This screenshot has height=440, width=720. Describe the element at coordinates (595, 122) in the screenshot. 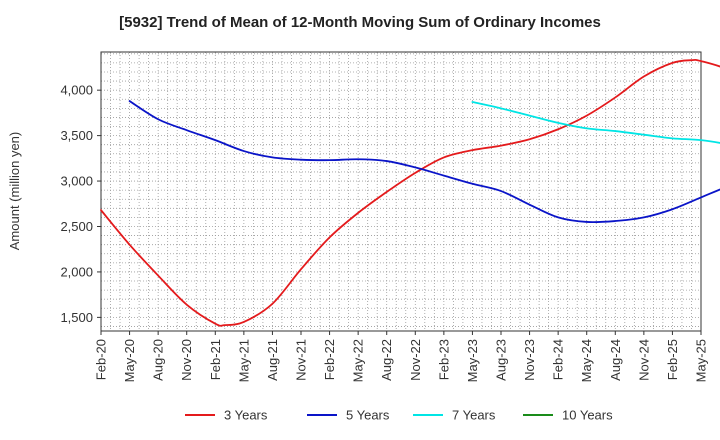

I see `series-line-7-years` at that location.